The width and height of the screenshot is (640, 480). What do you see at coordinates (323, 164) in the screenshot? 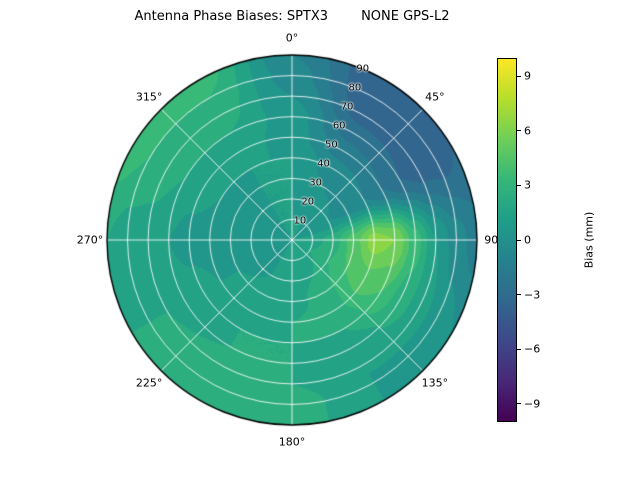
I see `radial-tick-label-40: 40` at bounding box center [323, 164].